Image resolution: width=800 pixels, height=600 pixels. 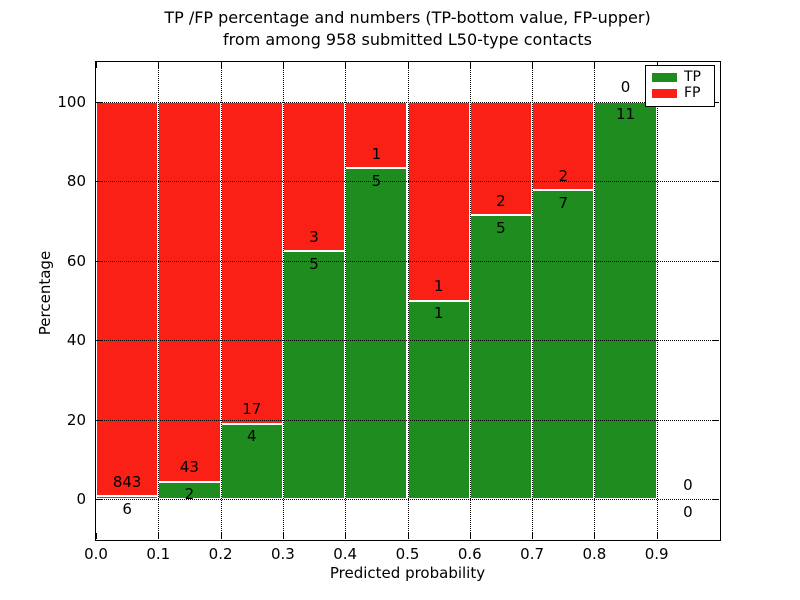 I want to click on legend-item-tp: TP, so click(x=680, y=77).